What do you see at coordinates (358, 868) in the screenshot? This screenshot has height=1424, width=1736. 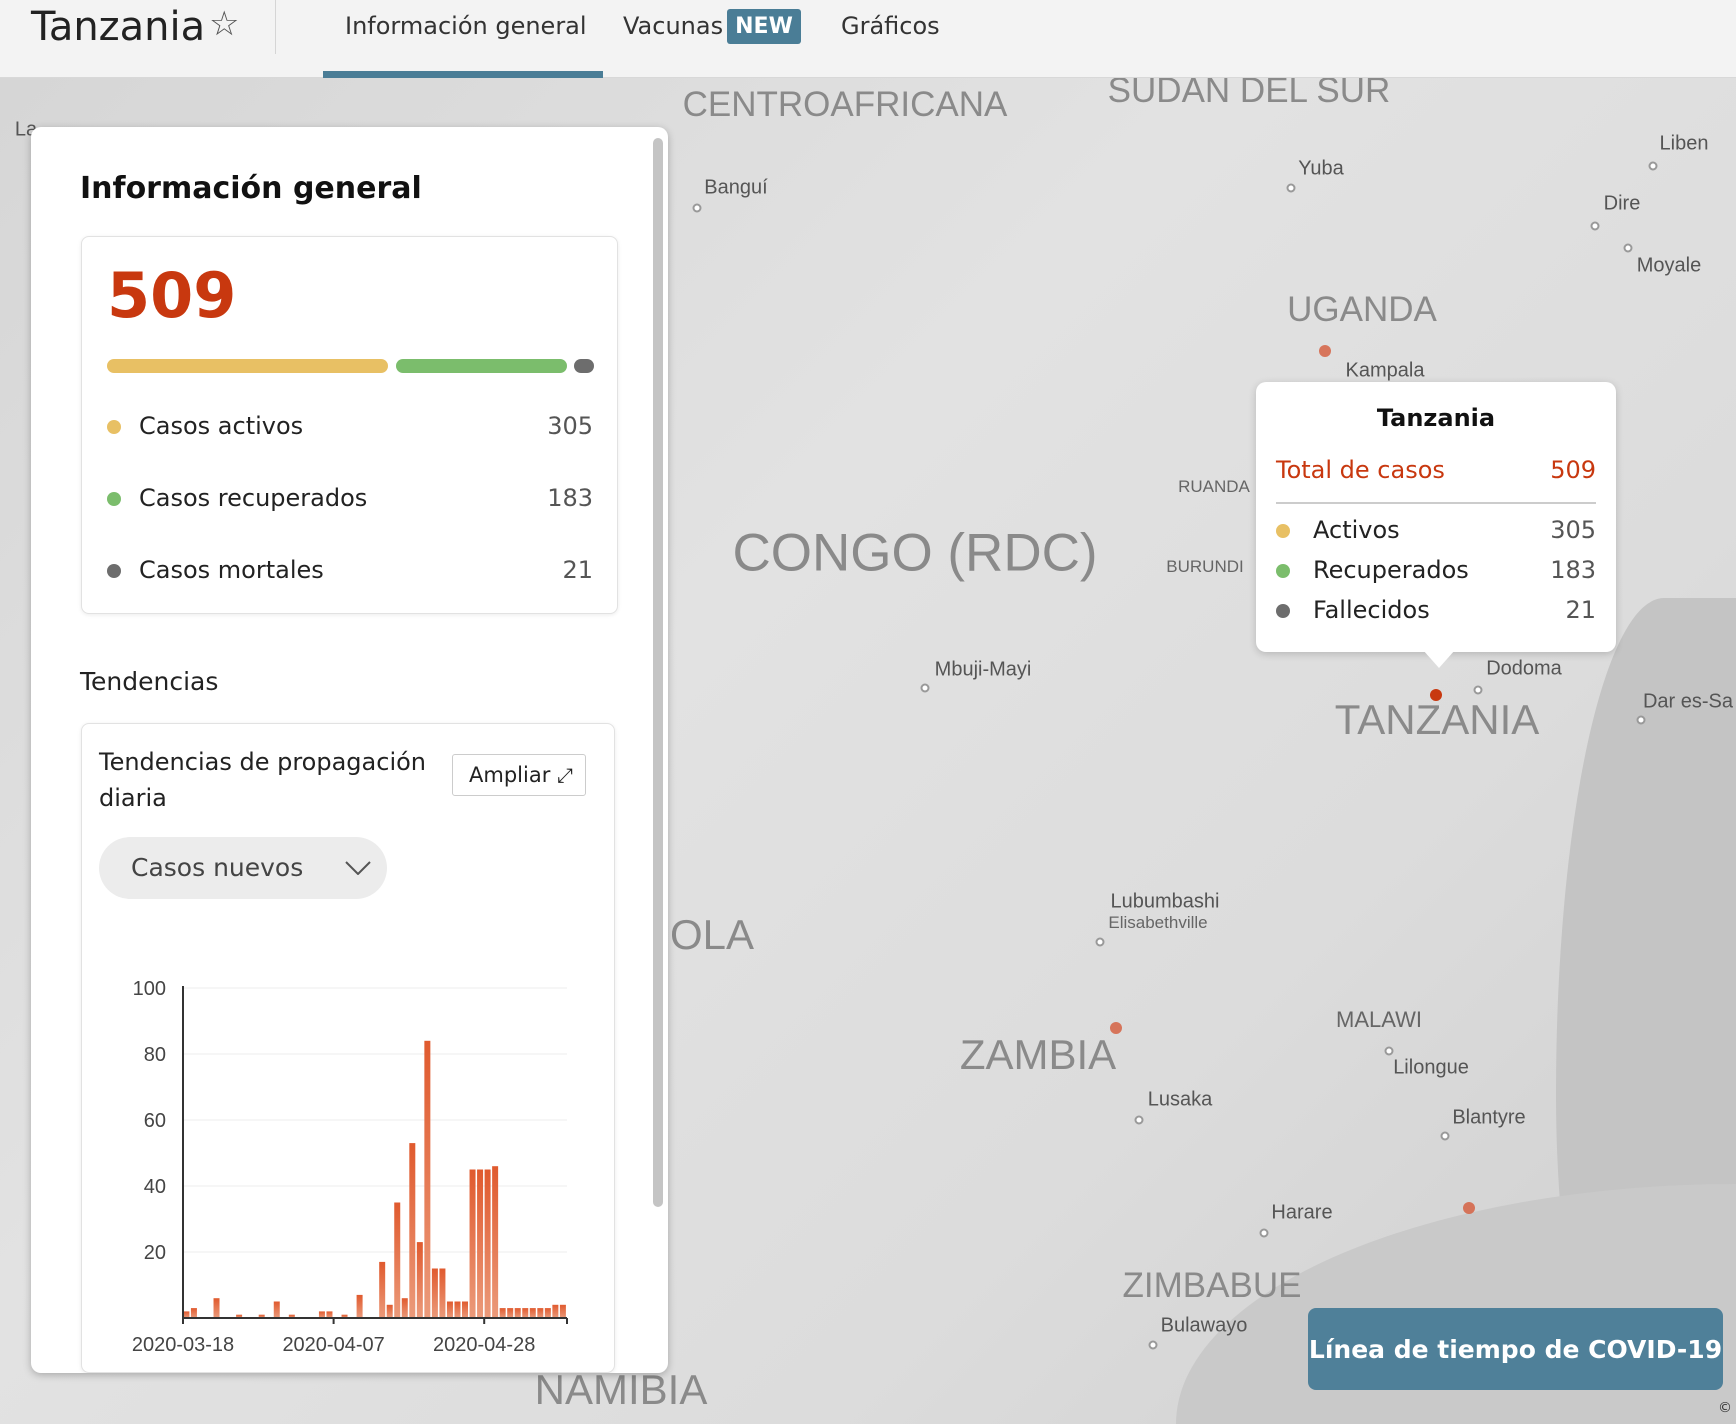 I see `chevron-down-icon` at bounding box center [358, 868].